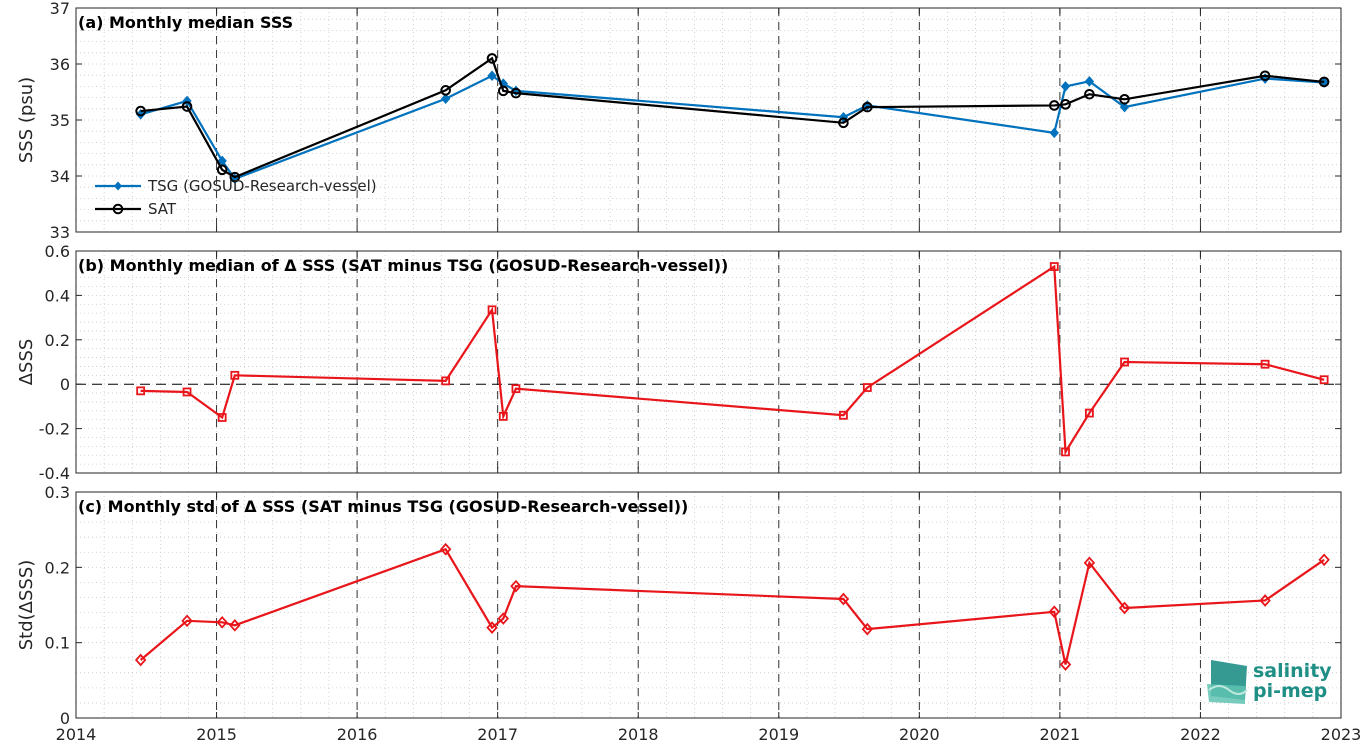 The image size is (1364, 745). I want to click on panel-title: (a) Monthly median SSS, so click(185, 22).